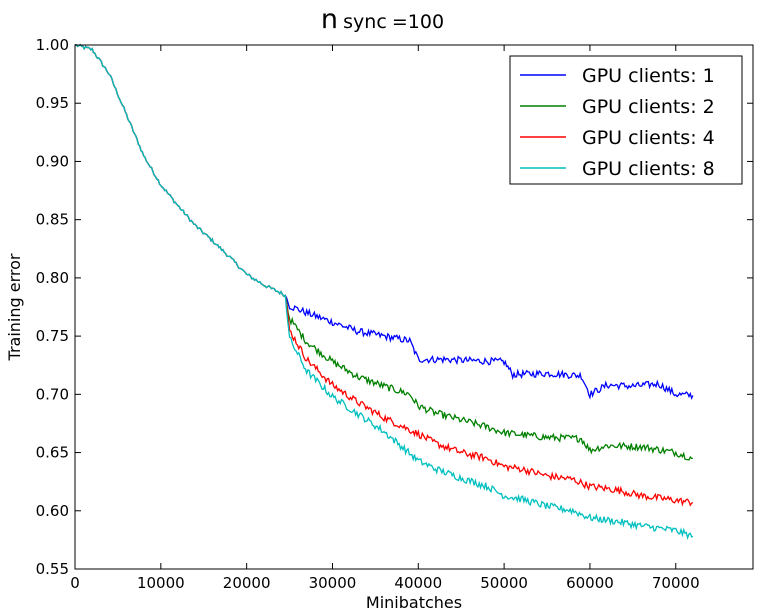  What do you see at coordinates (52, 511) in the screenshot?
I see `y-tick-label: 0.60` at bounding box center [52, 511].